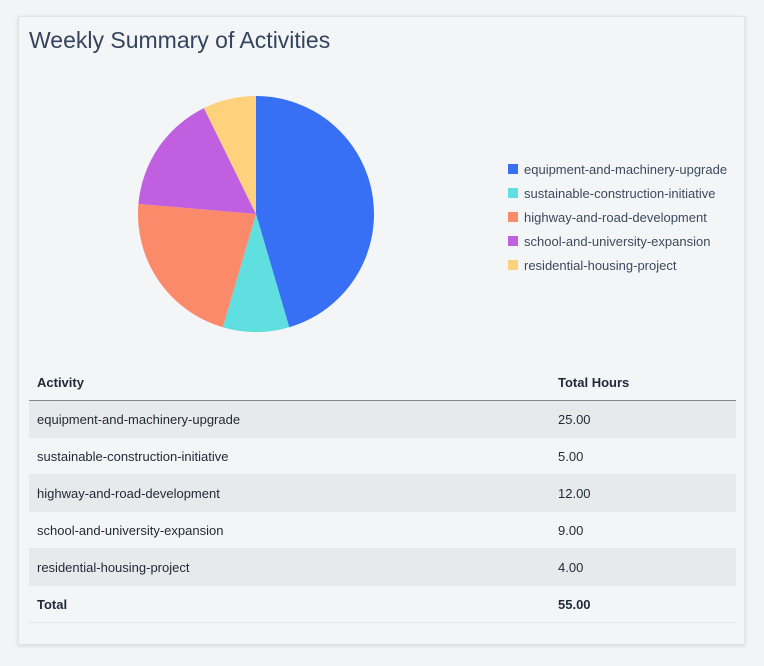 The height and width of the screenshot is (666, 764). Describe the element at coordinates (289, 530) in the screenshot. I see `activity-cell: school-and-university-expansion` at that location.